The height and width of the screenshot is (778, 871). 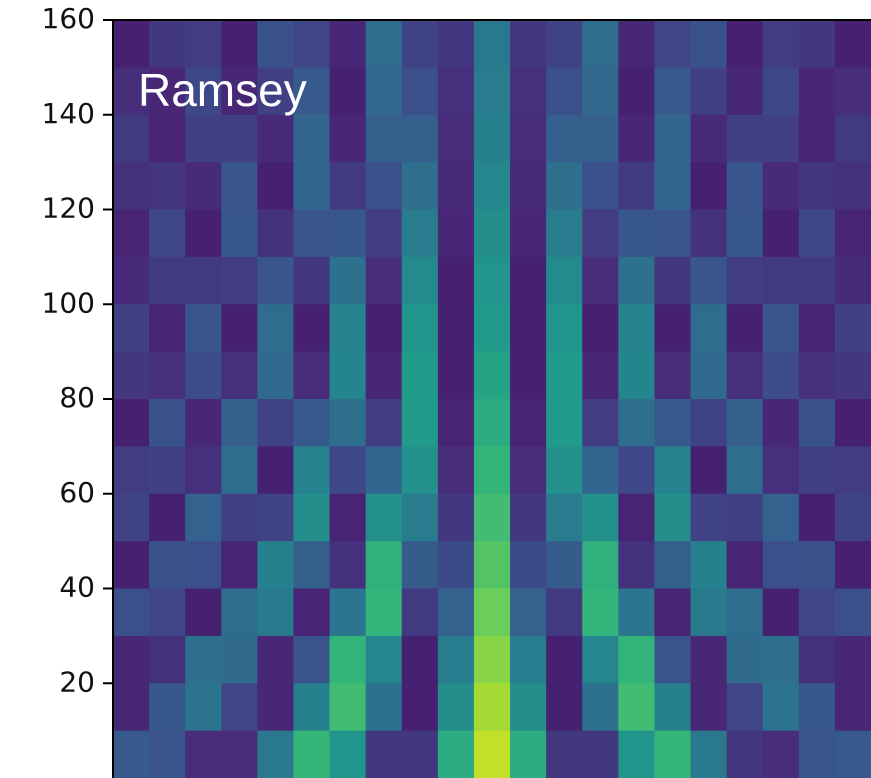 What do you see at coordinates (77, 492) in the screenshot?
I see `y-tick-label: 60` at bounding box center [77, 492].